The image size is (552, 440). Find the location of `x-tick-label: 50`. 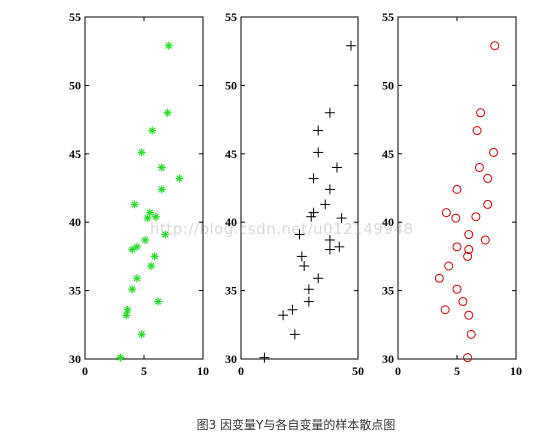

x-tick-label: 50 is located at coordinates (358, 371).